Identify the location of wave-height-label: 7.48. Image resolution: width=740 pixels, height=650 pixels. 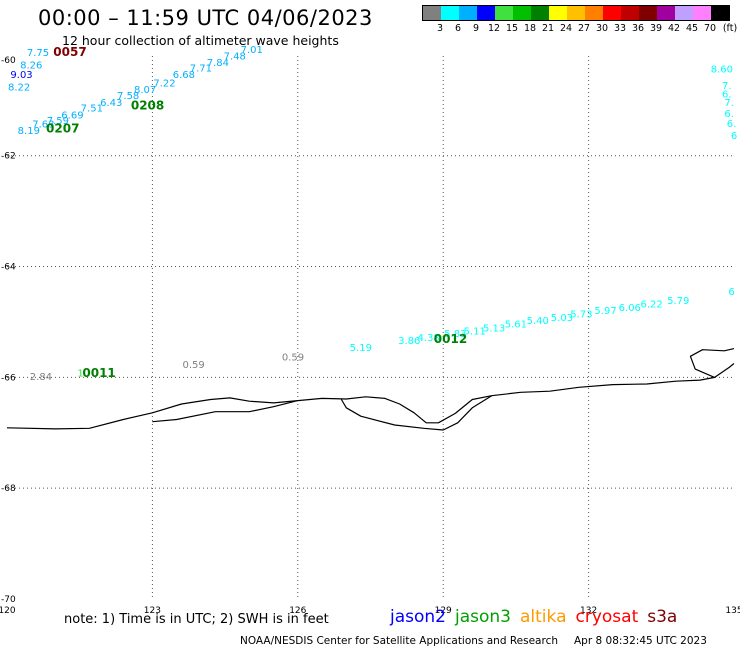
(235, 56).